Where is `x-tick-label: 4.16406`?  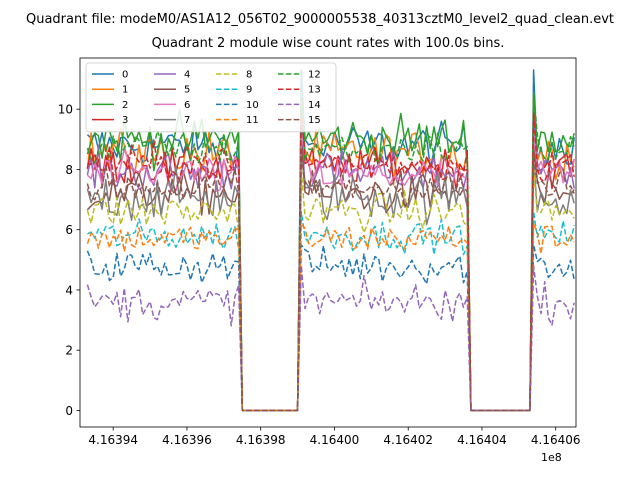 x-tick-label: 4.16406 is located at coordinates (556, 440).